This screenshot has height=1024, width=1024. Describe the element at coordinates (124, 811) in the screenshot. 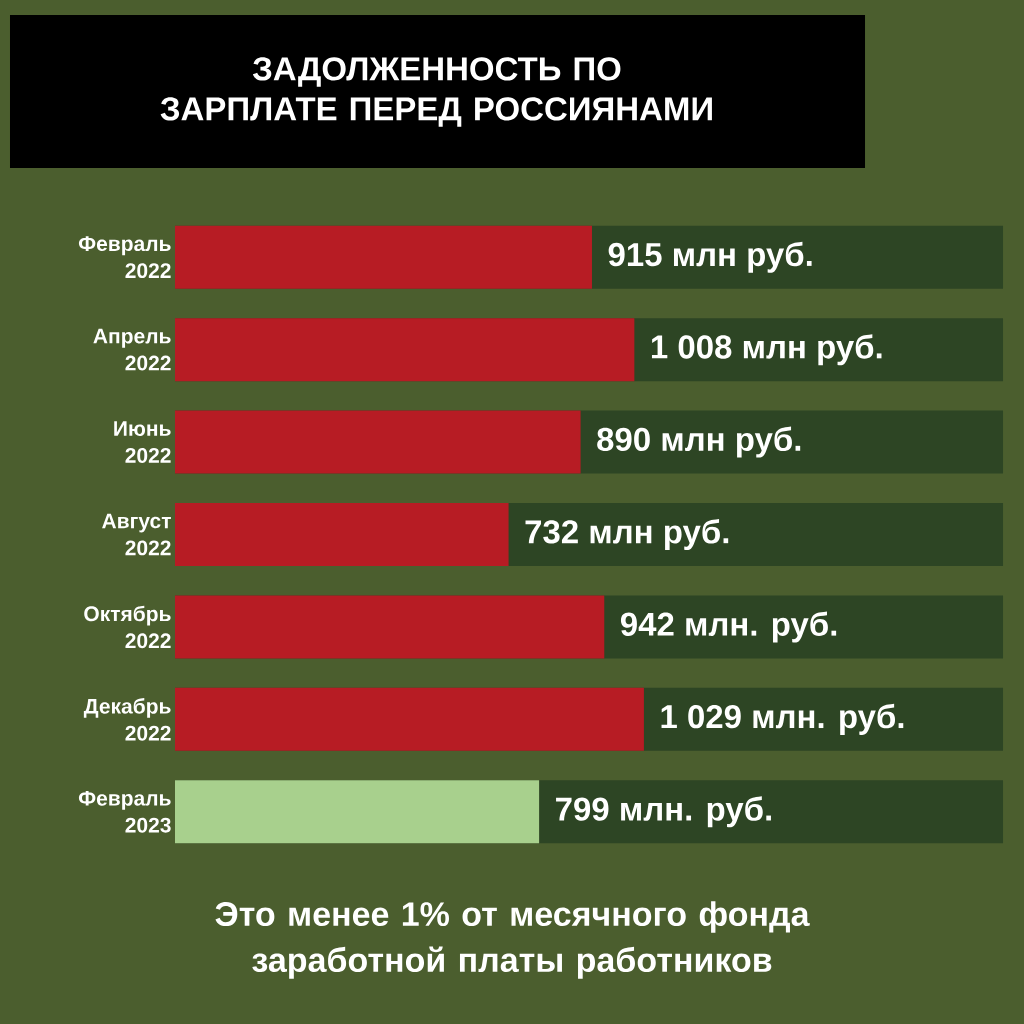

I see `y-tick-label: Февраль 2023` at that location.